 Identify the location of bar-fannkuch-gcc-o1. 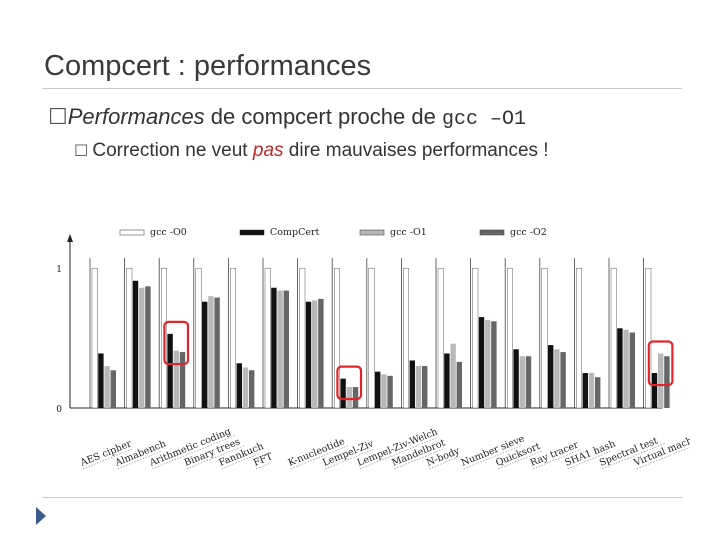
(245, 387).